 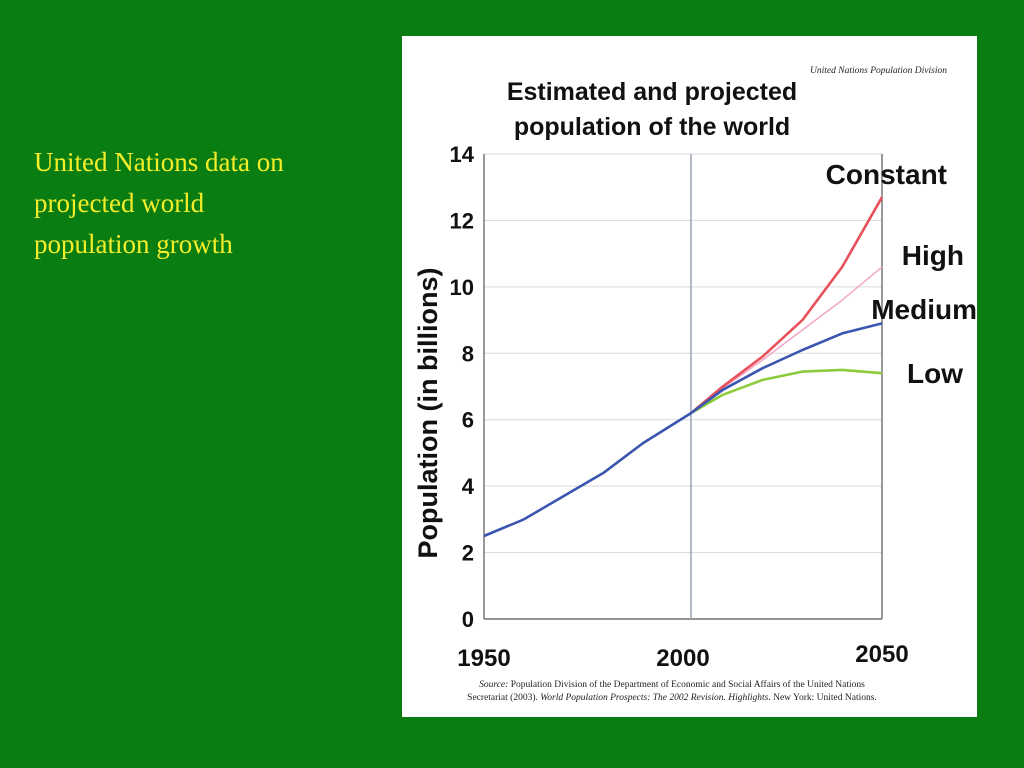 What do you see at coordinates (468, 486) in the screenshot?
I see `y-tick-label: 4` at bounding box center [468, 486].